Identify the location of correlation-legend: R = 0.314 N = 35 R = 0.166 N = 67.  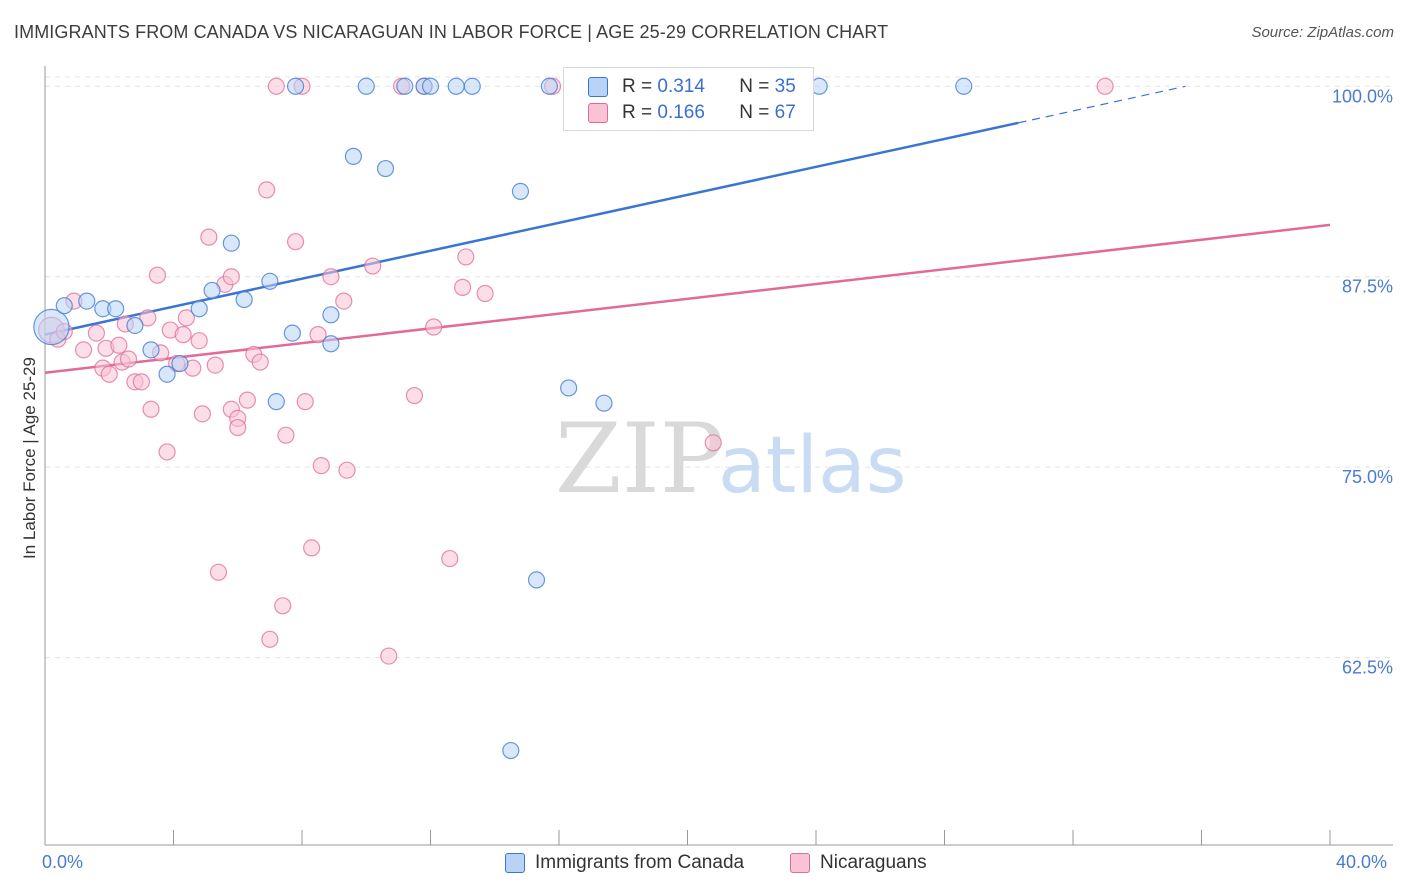
(688, 99).